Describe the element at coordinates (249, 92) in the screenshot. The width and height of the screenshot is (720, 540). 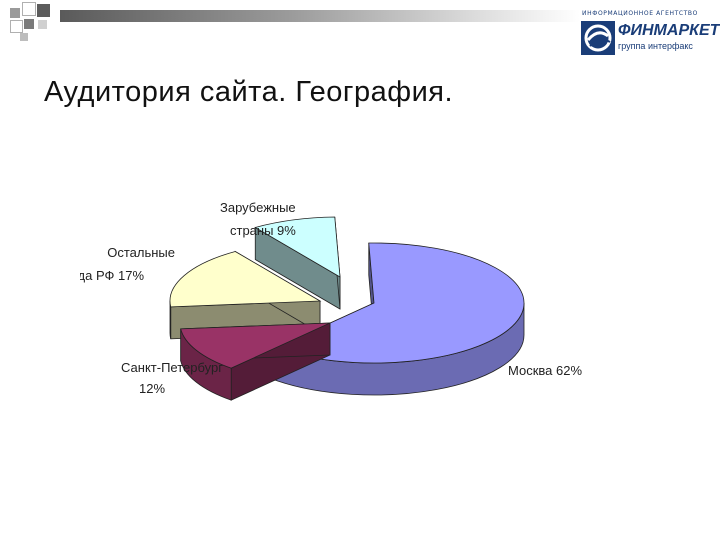
I see `page-title: Аудитория сайта. География.` at that location.